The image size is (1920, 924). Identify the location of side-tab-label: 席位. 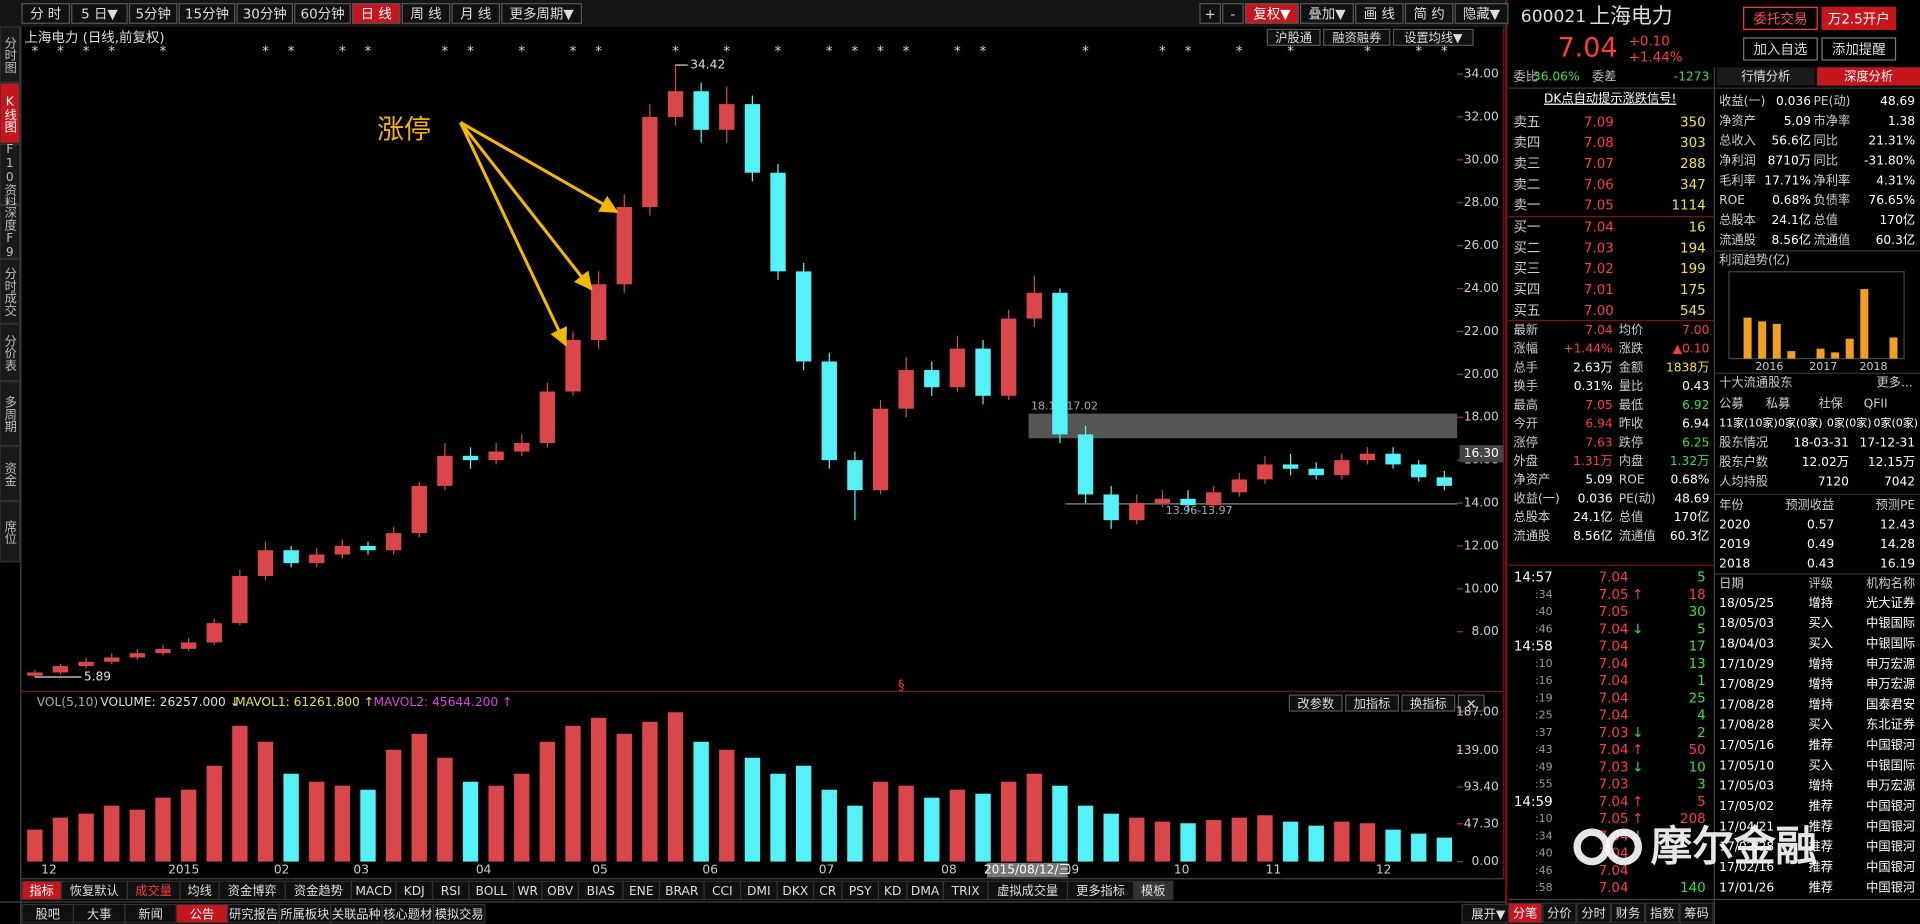
(10, 532).